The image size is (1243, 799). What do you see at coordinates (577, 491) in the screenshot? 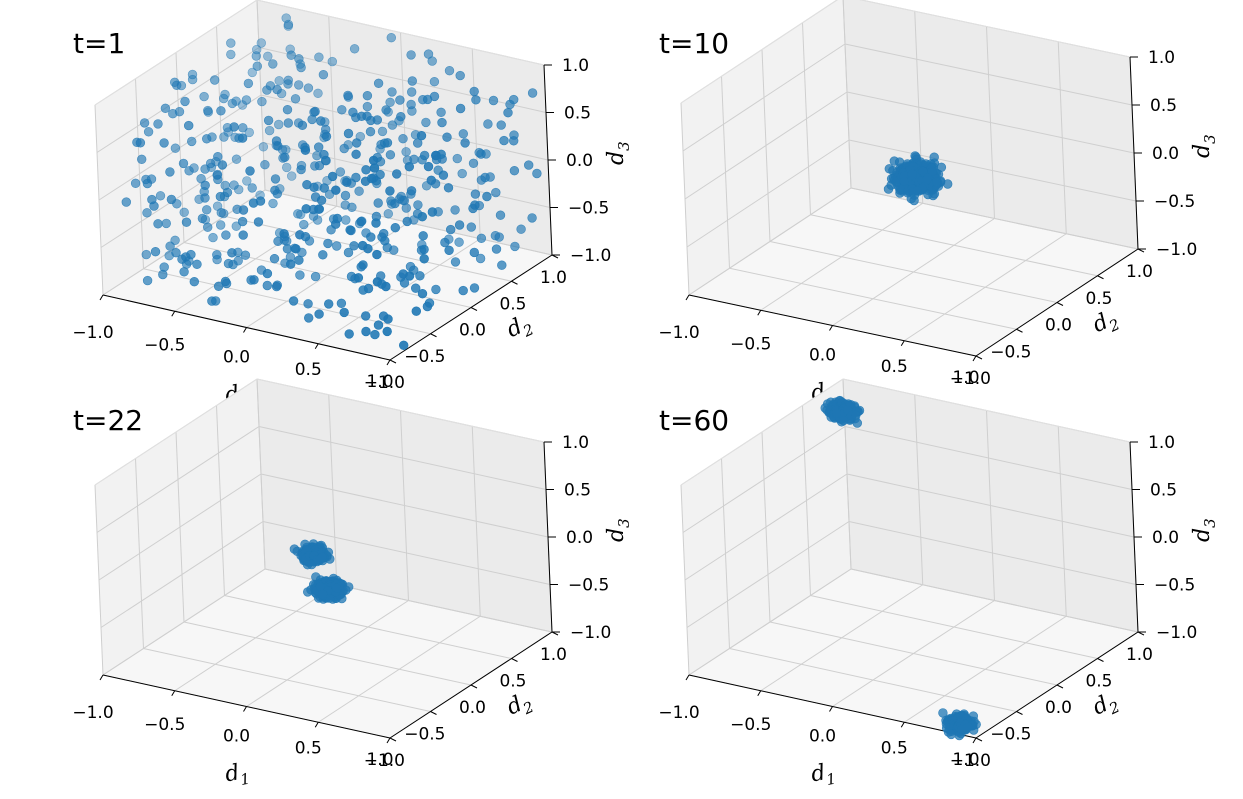
I see `z-tick-label: 0.5` at bounding box center [577, 491].